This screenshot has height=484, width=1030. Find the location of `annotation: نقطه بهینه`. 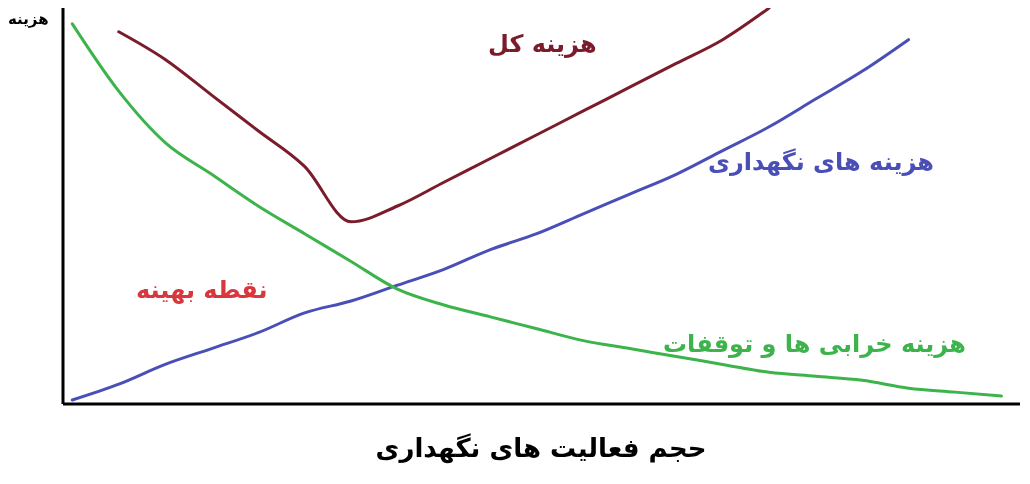

annotation: نقطه بهینه is located at coordinates (202, 290).